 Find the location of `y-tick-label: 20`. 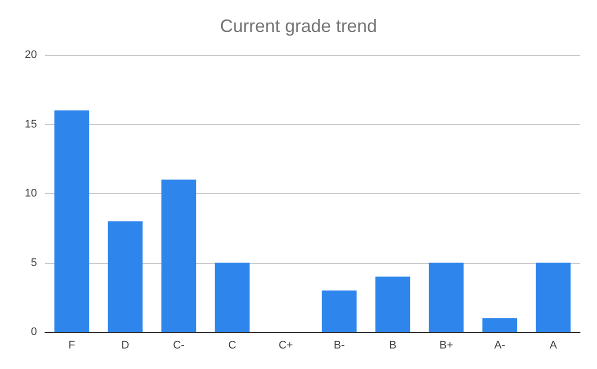

y-tick-label: 20 is located at coordinates (30, 55).